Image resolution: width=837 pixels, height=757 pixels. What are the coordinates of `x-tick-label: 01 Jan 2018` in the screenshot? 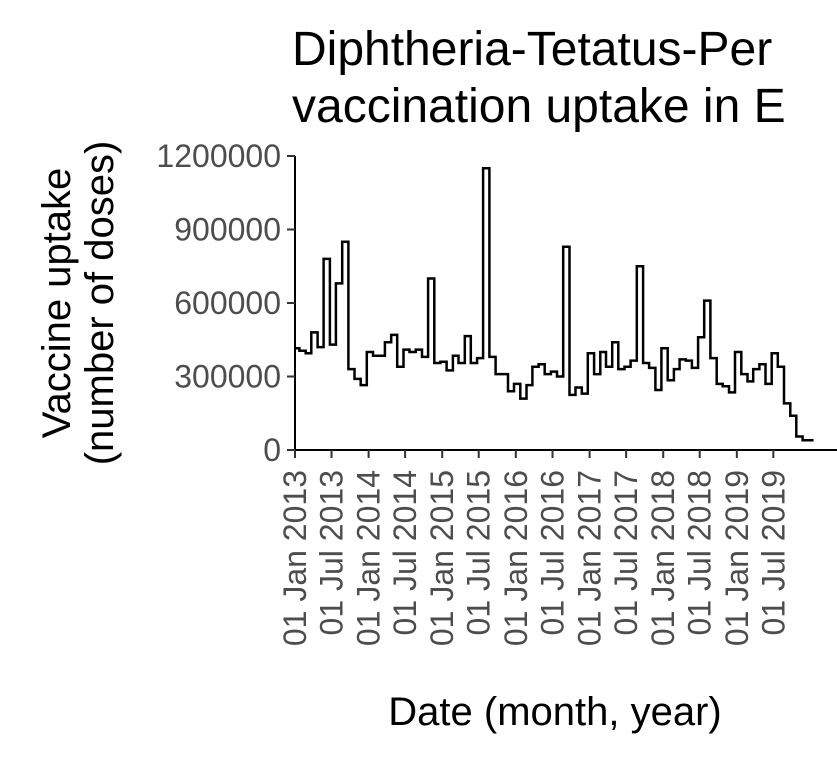 It's located at (663, 558).